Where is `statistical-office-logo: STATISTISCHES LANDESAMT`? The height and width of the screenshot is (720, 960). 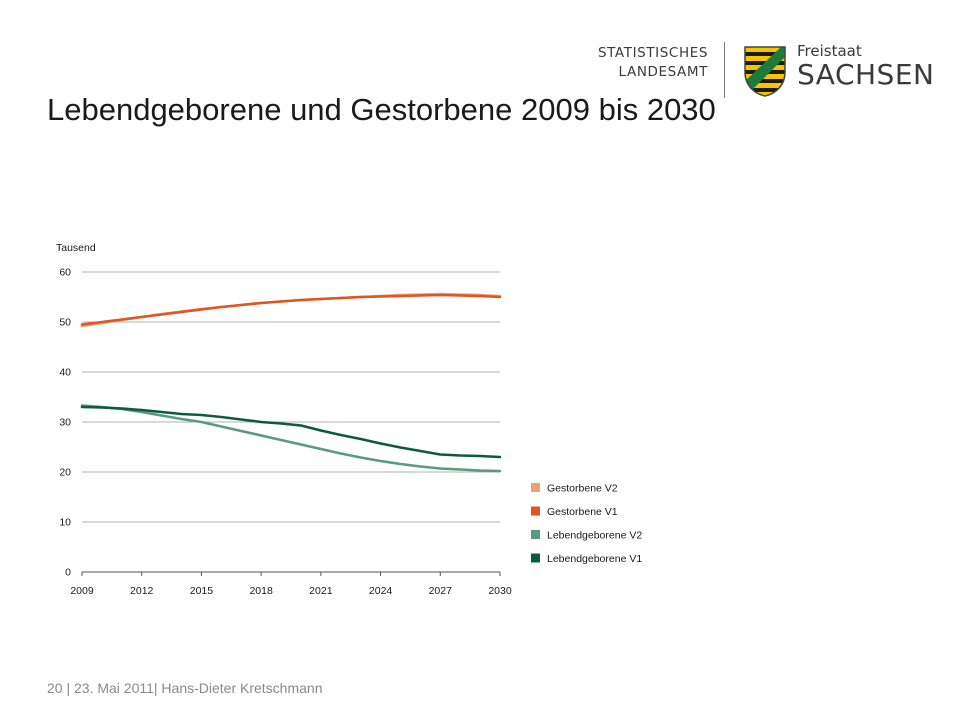 statistical-office-logo: STATISTISCHES LANDESAMT is located at coordinates (634, 63).